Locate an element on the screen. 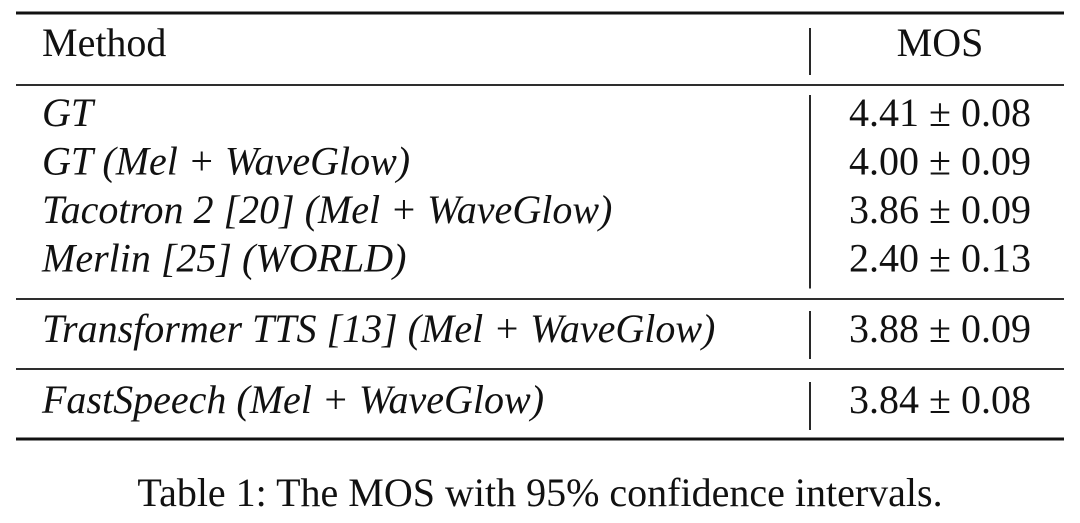 The width and height of the screenshot is (1080, 523). method-cell: GT (Mel + WaveGlow) is located at coordinates (226, 161).